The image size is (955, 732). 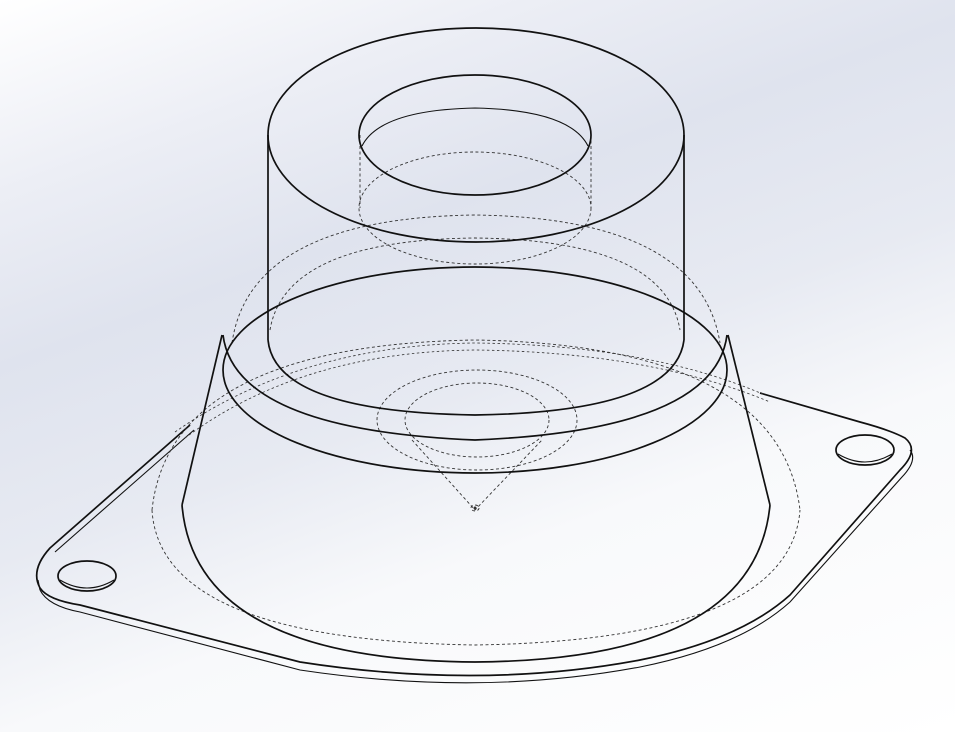 I want to click on hole-left-depth, so click(x=87, y=584).